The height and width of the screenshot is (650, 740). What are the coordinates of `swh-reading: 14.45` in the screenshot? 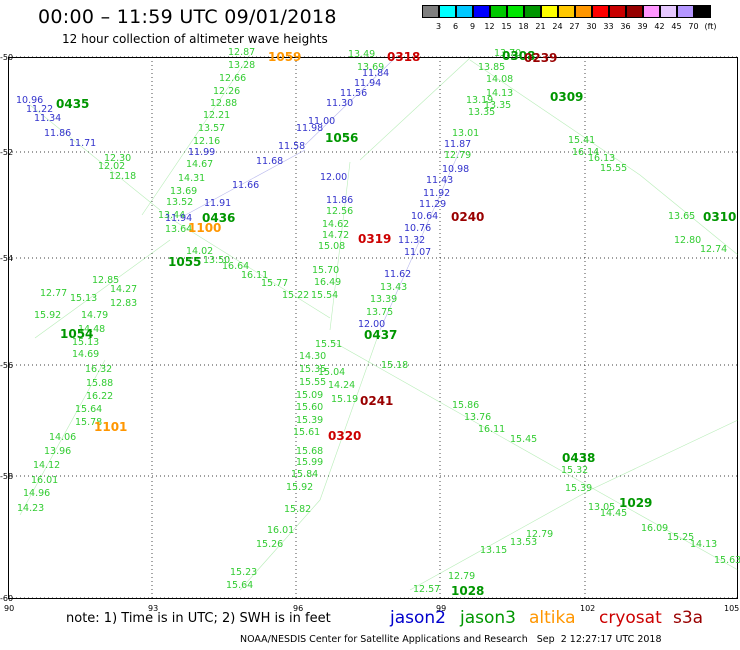 It's located at (613, 513).